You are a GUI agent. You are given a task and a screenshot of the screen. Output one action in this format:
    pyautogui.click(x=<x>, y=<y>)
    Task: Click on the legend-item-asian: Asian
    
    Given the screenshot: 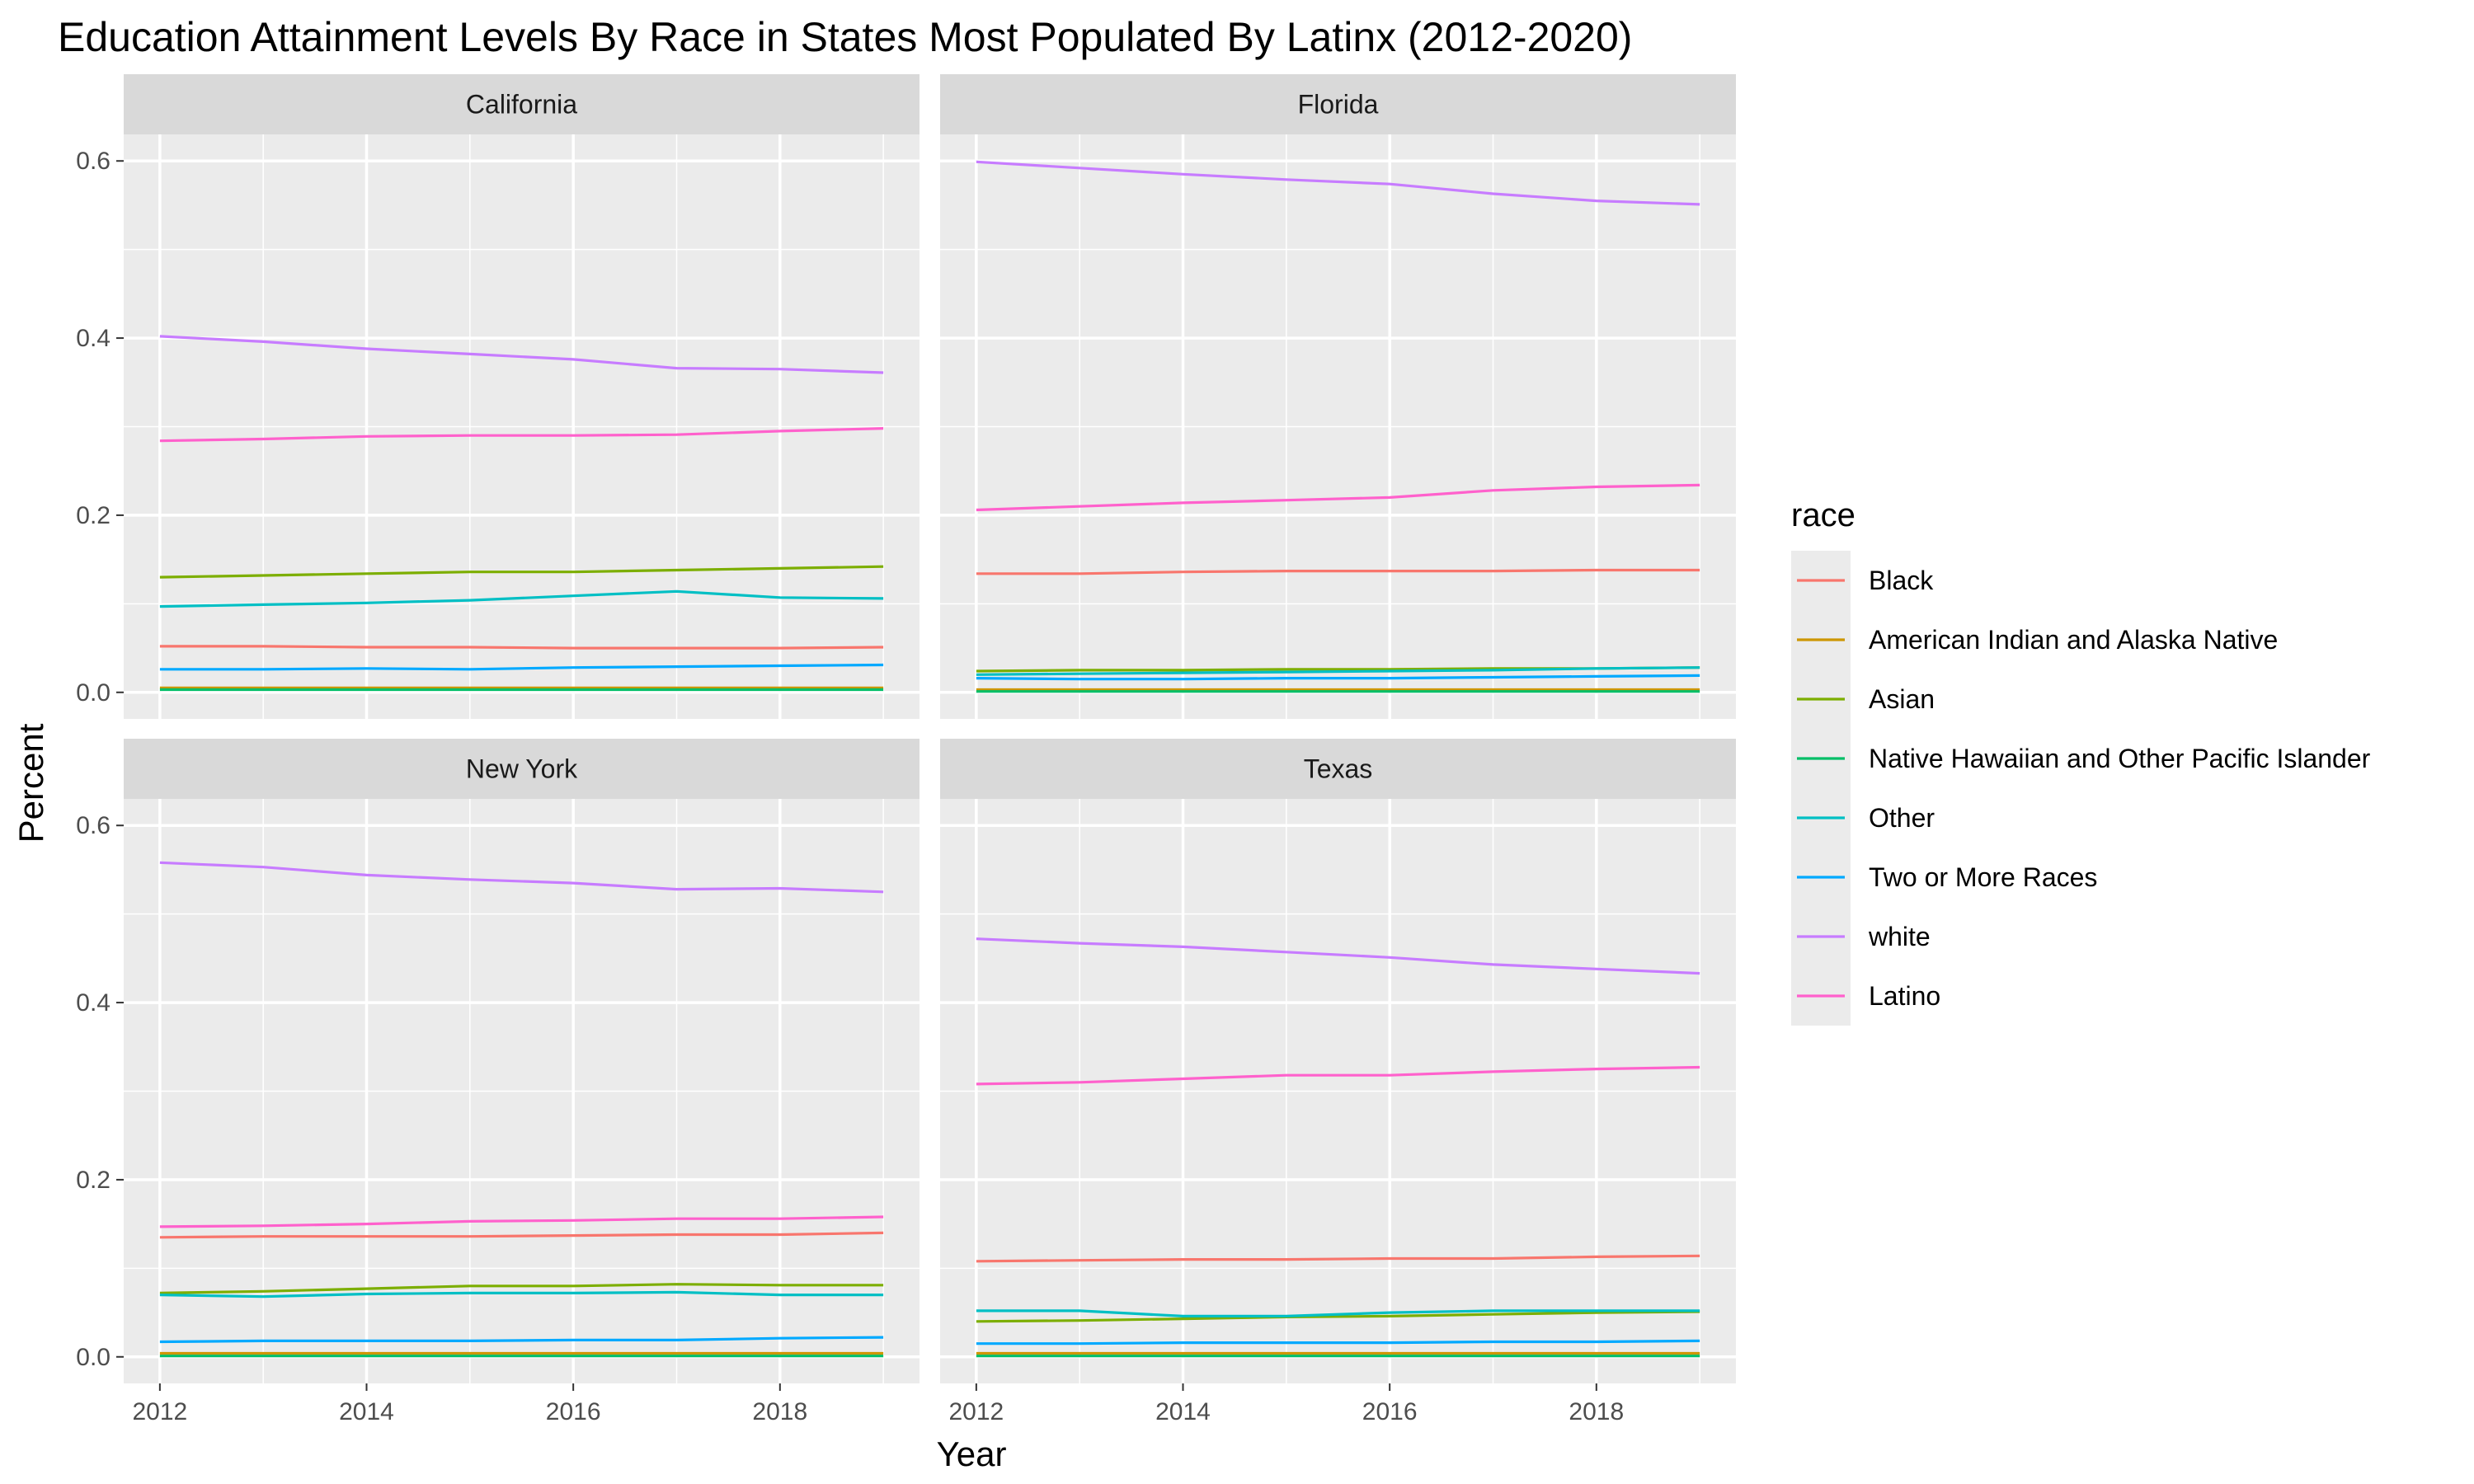 What is the action you would take?
    pyautogui.click(x=1863, y=699)
    